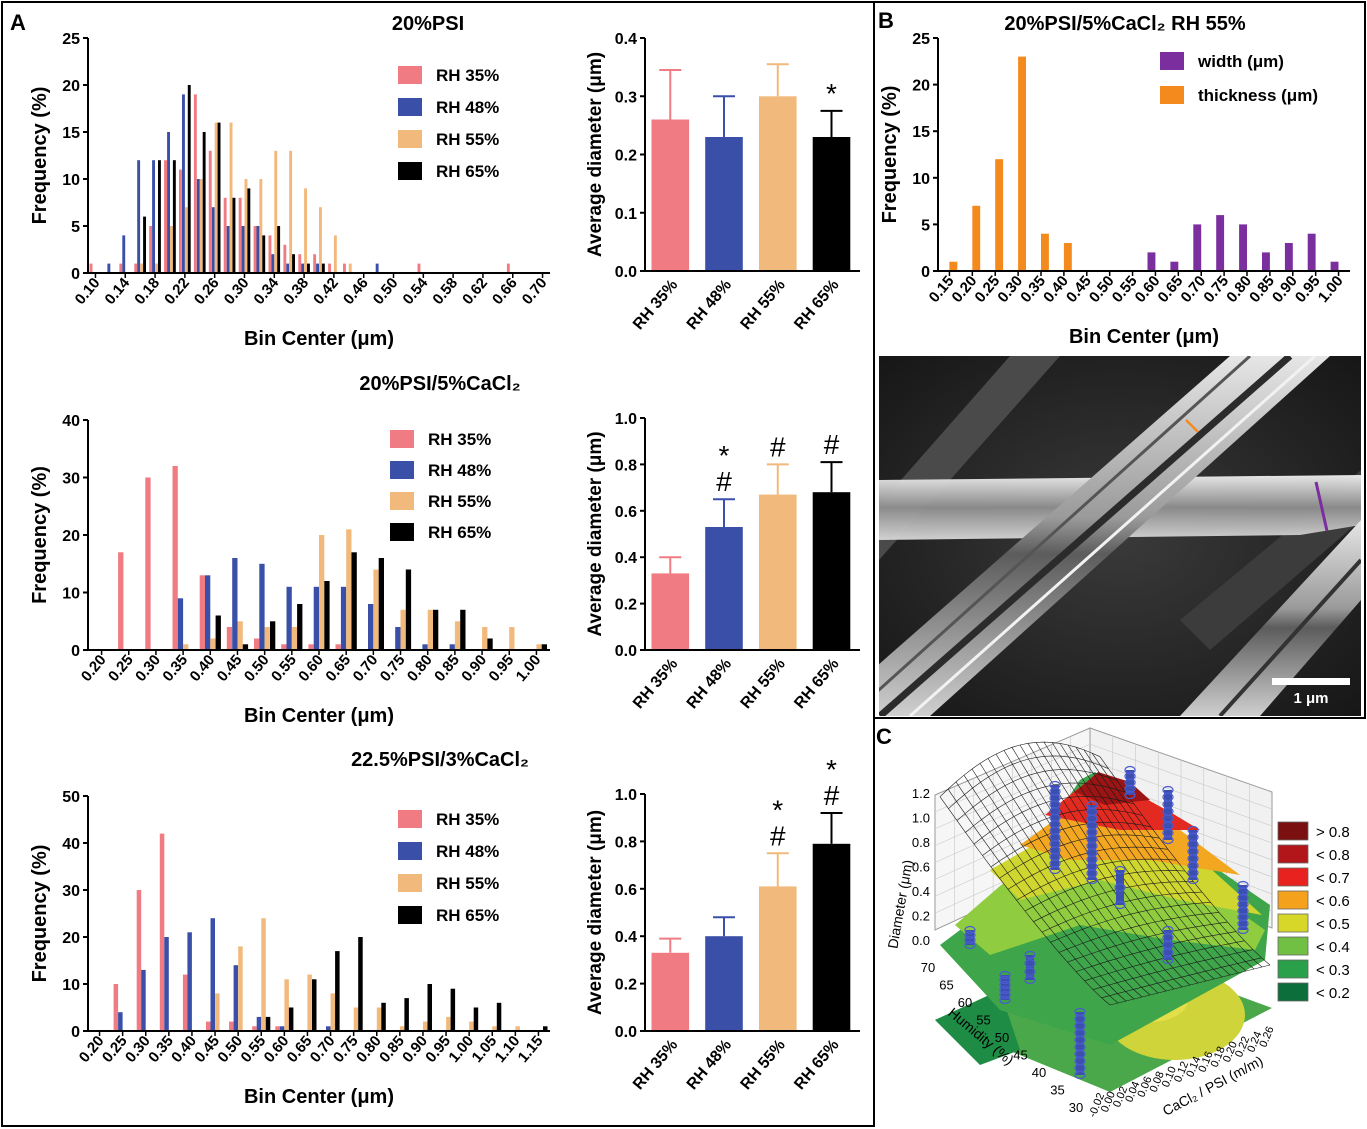 This screenshot has width=1367, height=1129. What do you see at coordinates (921, 842) in the screenshot?
I see `z-tick-label: 0.8` at bounding box center [921, 842].